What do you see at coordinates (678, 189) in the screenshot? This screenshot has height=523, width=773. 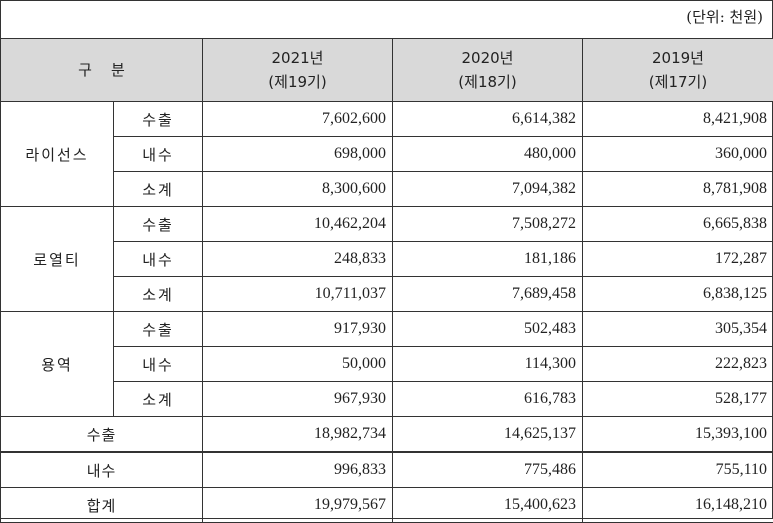 I see `value-cell: 8,781,908` at bounding box center [678, 189].